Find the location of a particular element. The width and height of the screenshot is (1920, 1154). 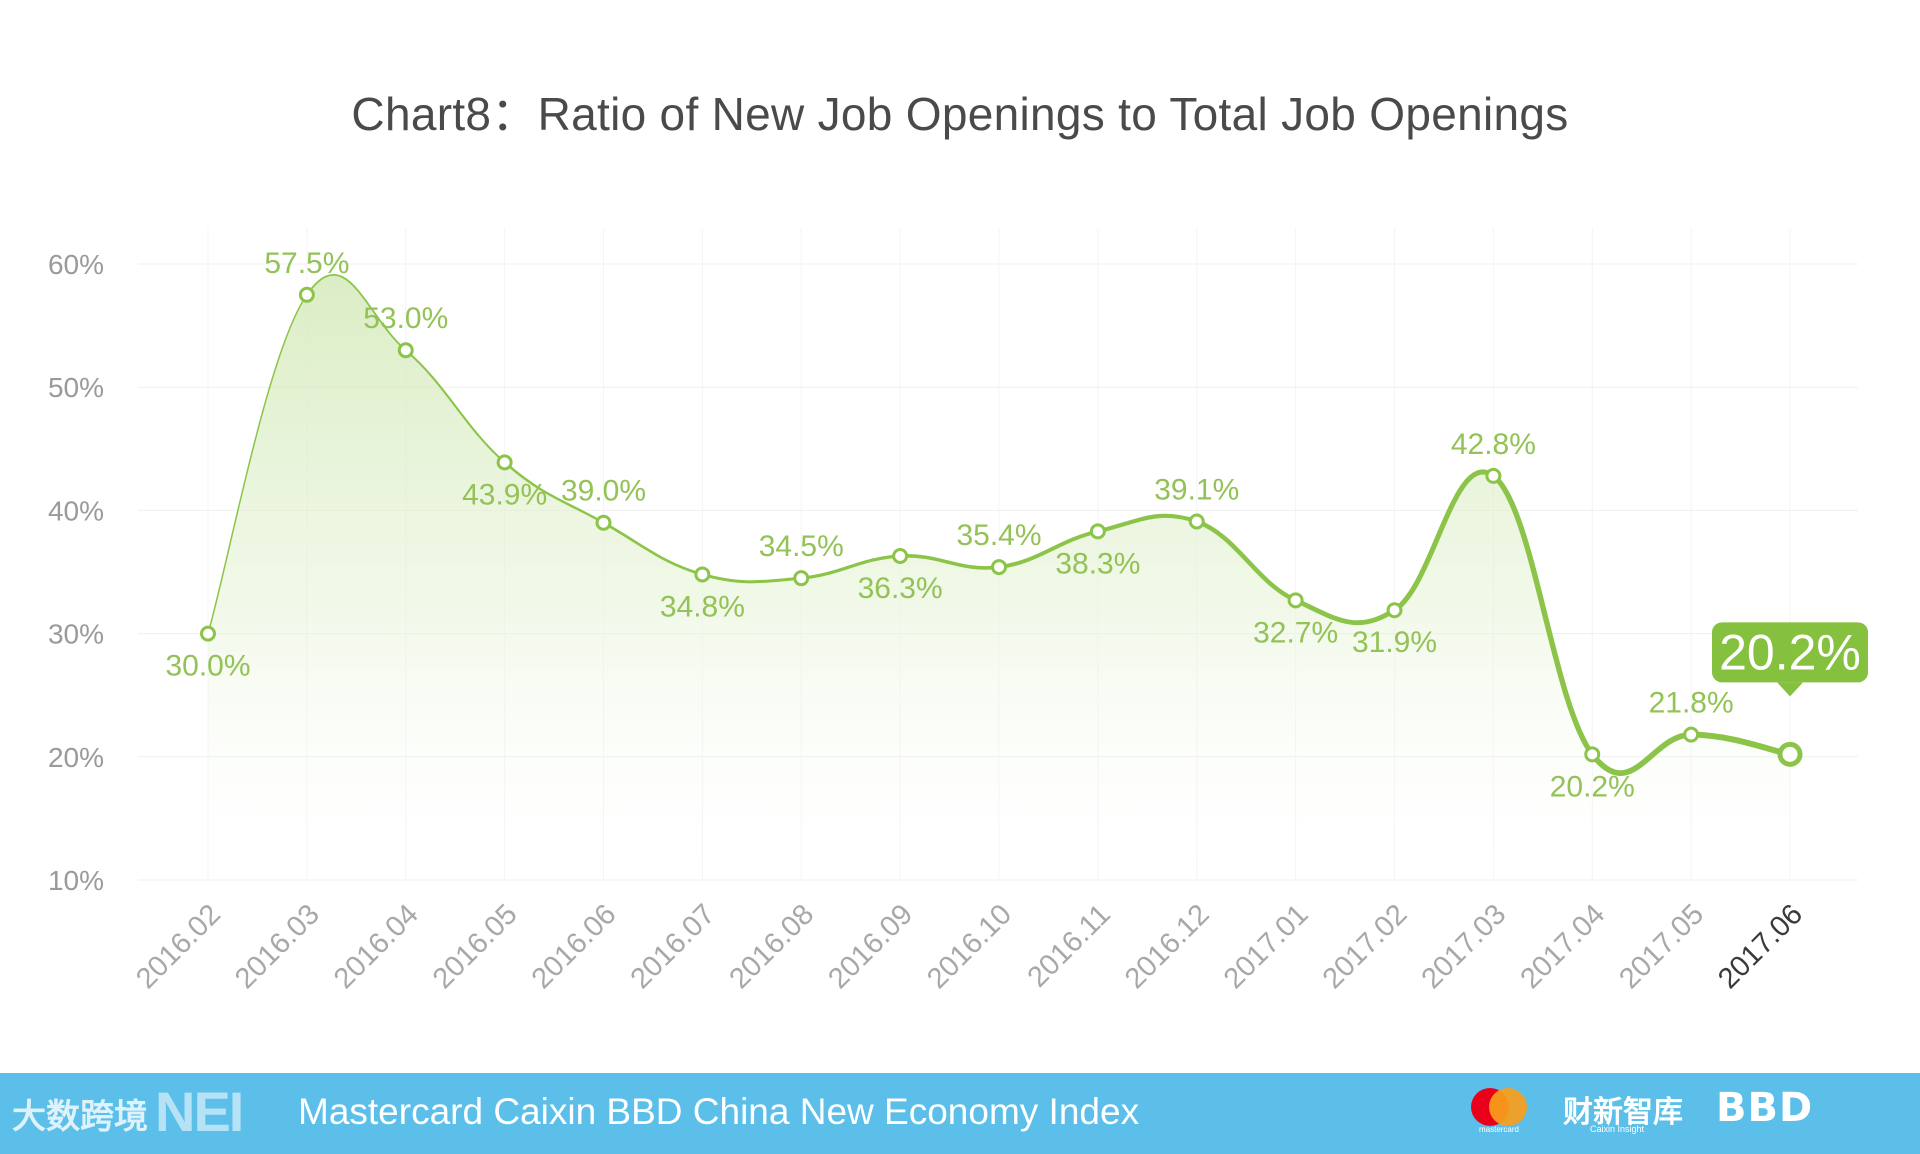

nei-logo: NEI is located at coordinates (199, 1111).